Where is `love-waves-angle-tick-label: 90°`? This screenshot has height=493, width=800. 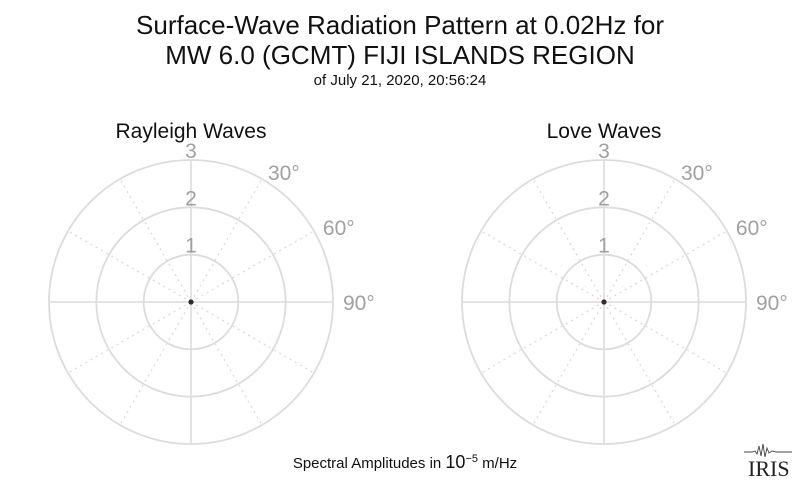
love-waves-angle-tick-label: 90° is located at coordinates (772, 303).